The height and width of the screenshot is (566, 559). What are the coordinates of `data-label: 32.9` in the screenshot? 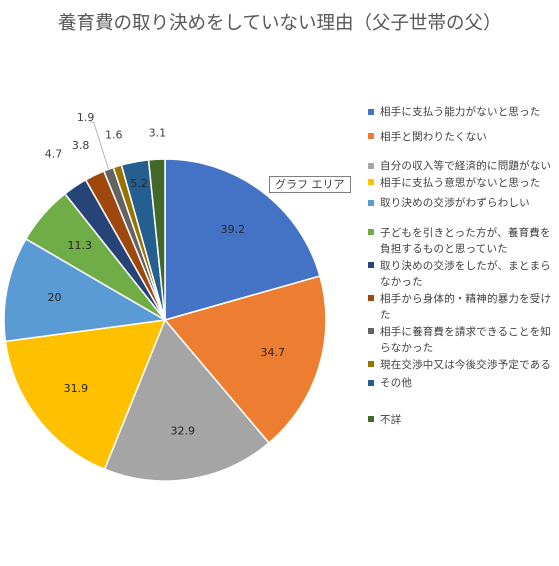 It's located at (183, 430).